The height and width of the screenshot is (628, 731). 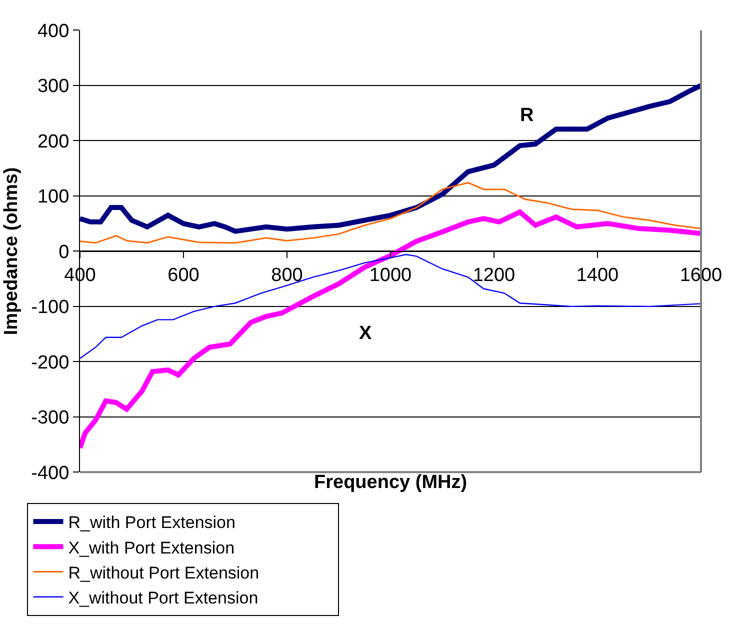 I want to click on legend-label: X_with Port Extension, so click(x=151, y=548).